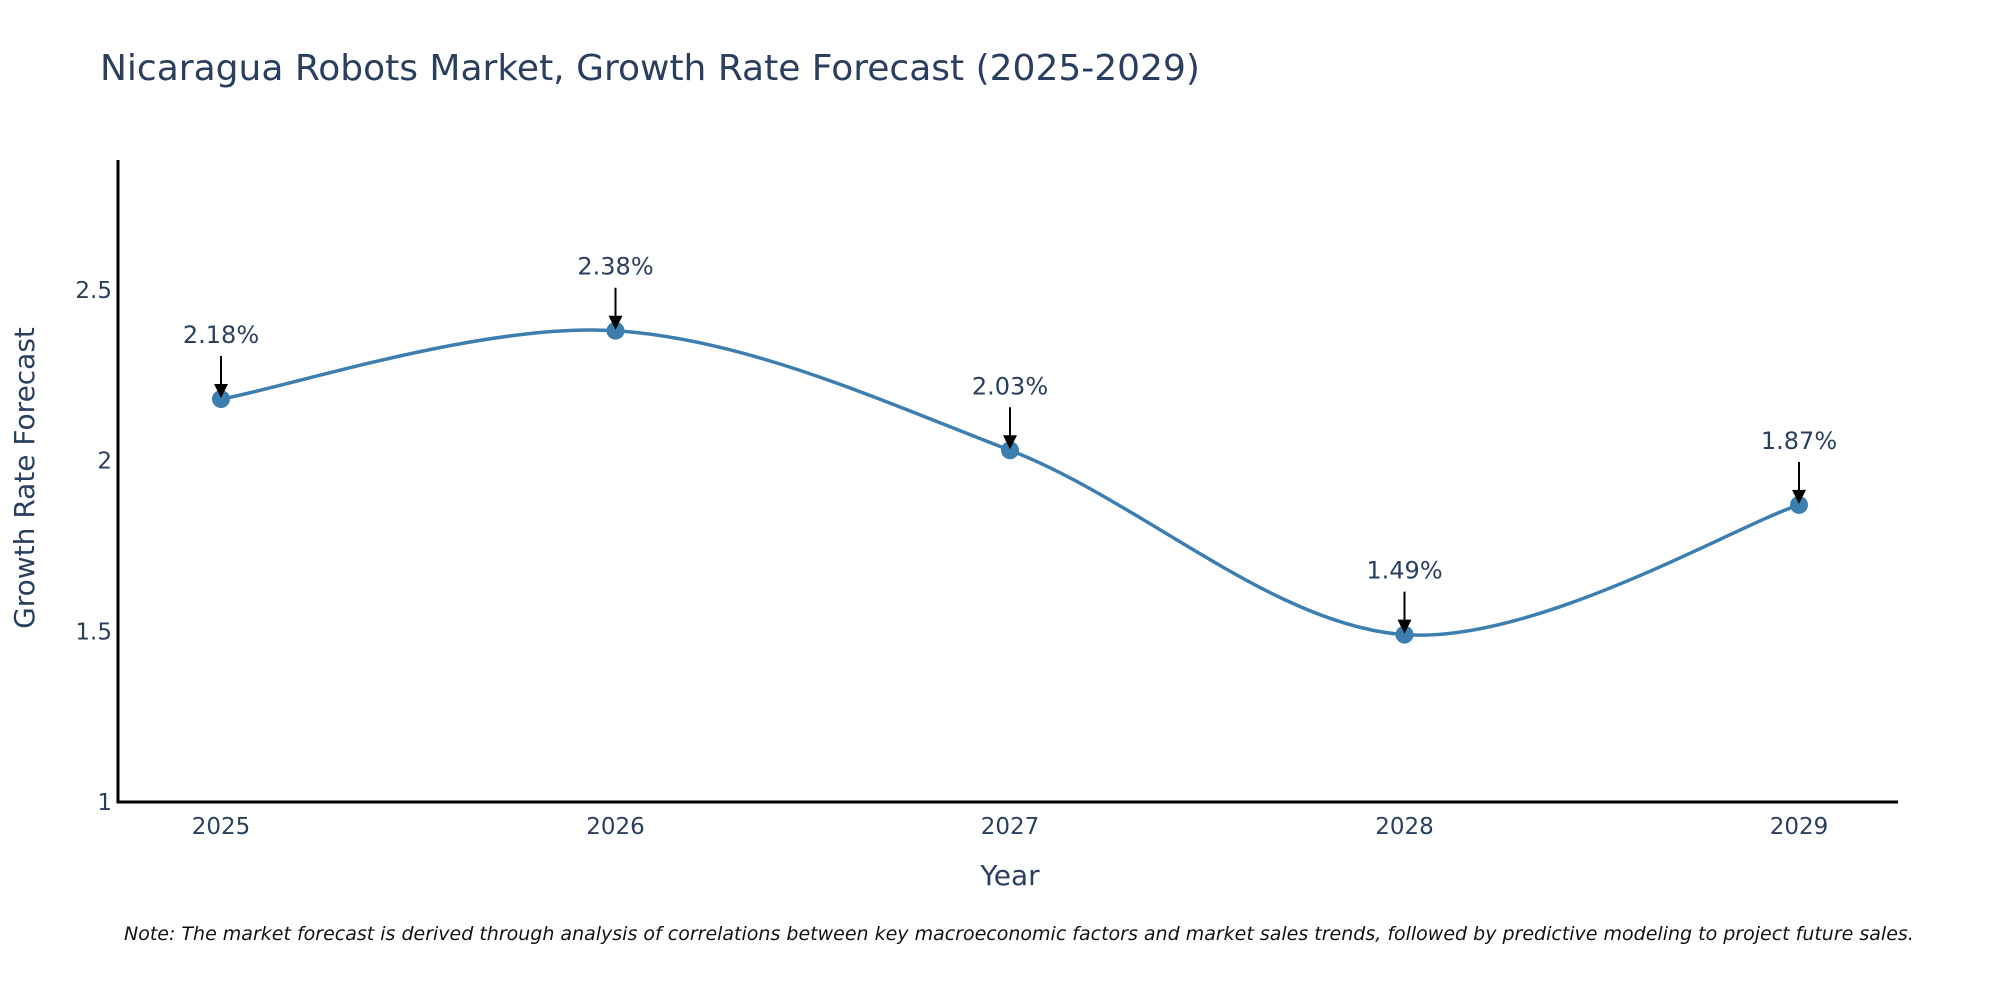  What do you see at coordinates (221, 827) in the screenshot?
I see `x-tick-label: 2025` at bounding box center [221, 827].